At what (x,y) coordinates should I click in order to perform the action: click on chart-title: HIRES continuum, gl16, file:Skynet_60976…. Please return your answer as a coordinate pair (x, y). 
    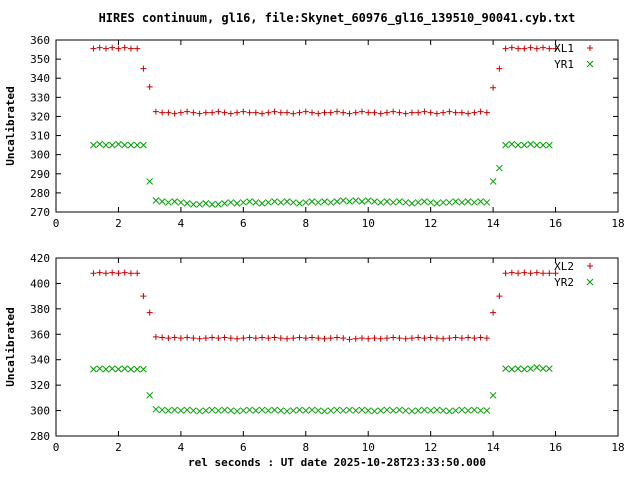
    Looking at the image, I should click on (337, 18).